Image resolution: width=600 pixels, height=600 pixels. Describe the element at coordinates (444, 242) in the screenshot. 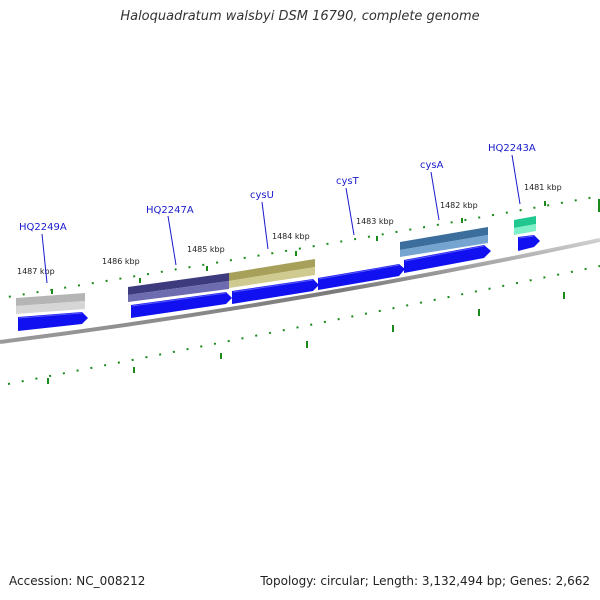

I see `feature-bar-cysa` at that location.